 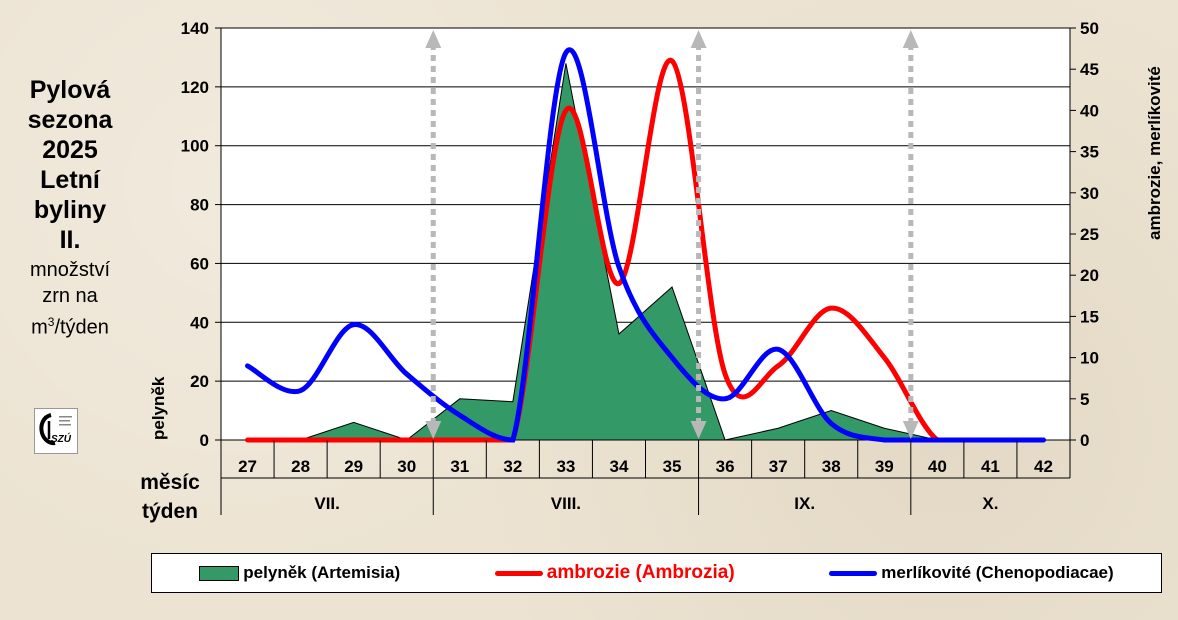 I want to click on week-label: 38, so click(x=831, y=466).